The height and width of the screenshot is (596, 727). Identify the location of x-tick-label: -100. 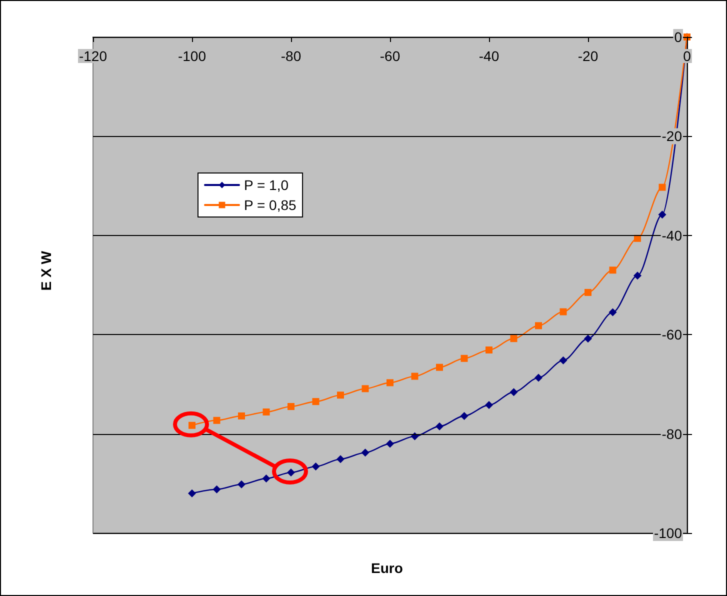
(192, 56).